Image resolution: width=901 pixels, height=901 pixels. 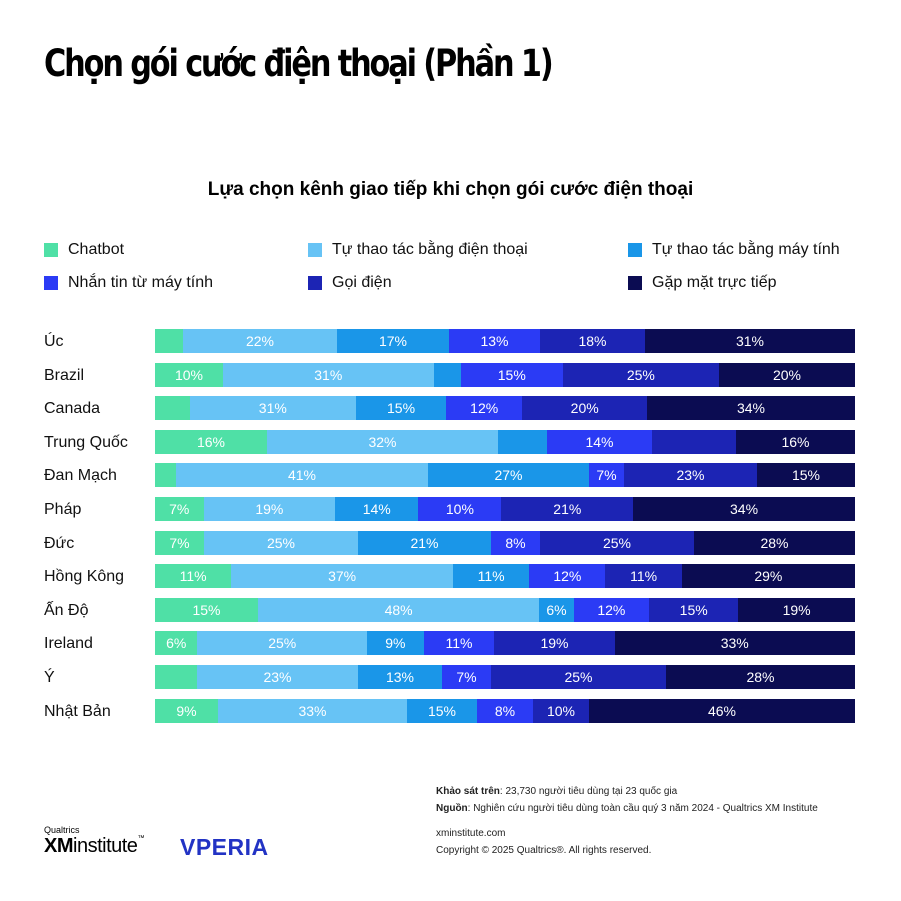 I want to click on legend-label: Gặp mặt trực tiếp, so click(x=714, y=282).